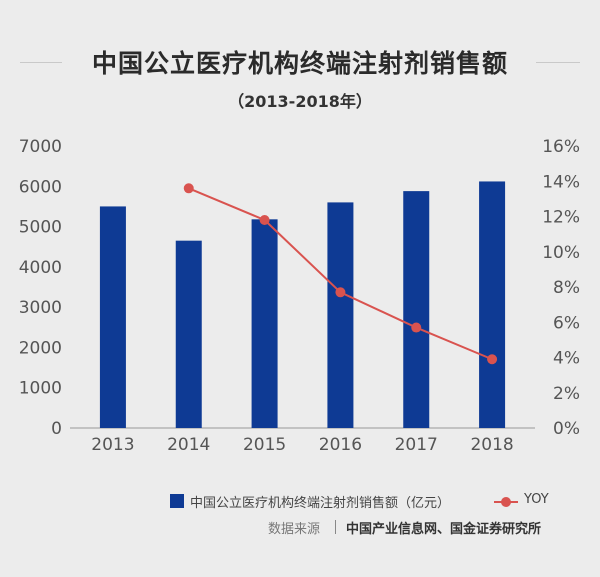 This screenshot has width=600, height=577. Describe the element at coordinates (40, 268) in the screenshot. I see `left-tick-label: 4000` at that location.